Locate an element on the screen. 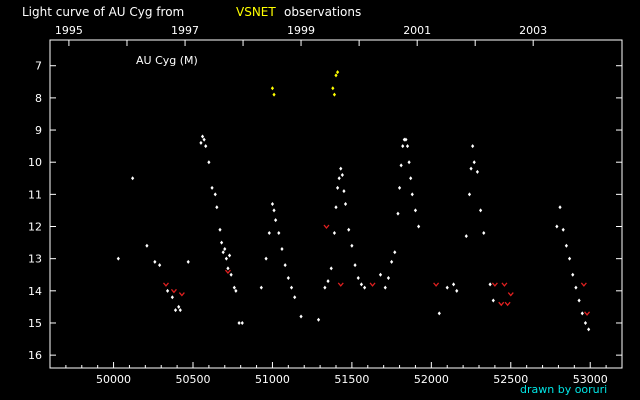 The image size is (640, 400). y-tick-label: 11 is located at coordinates (35, 194).